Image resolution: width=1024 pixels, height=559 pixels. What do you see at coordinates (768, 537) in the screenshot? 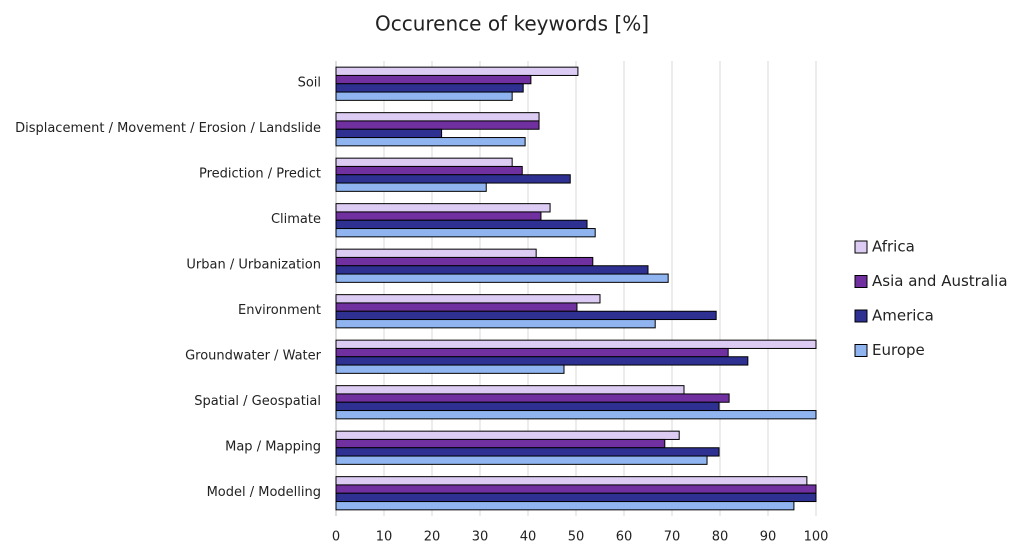
I see `x-tick-label: 90` at bounding box center [768, 537].